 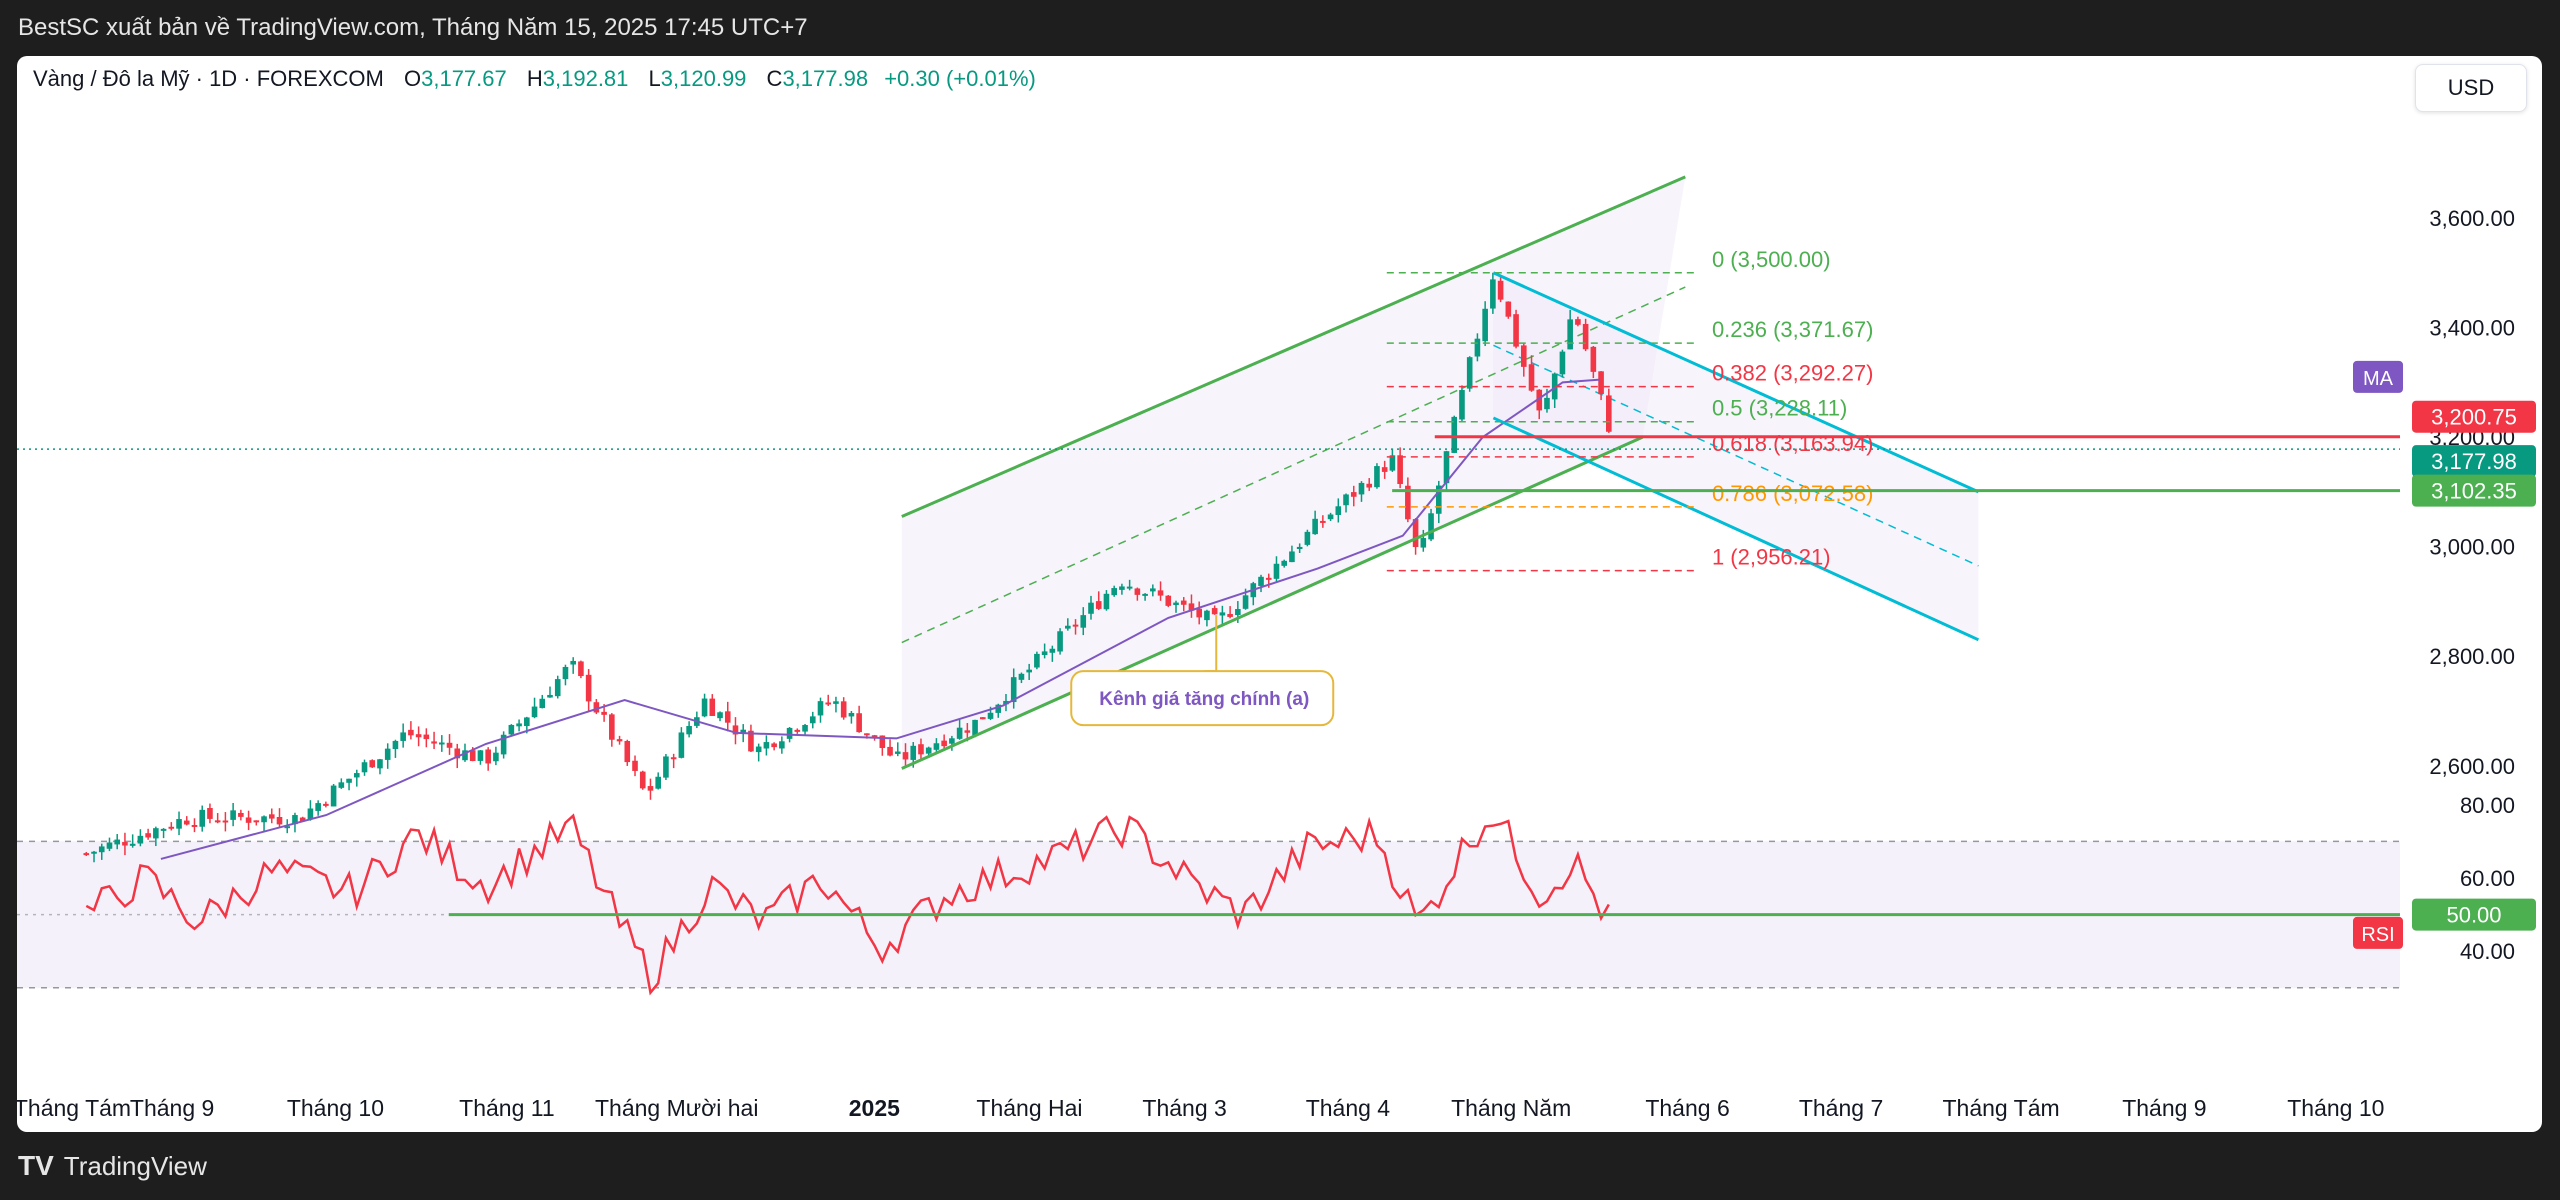 I want to click on last-price-badge-bg, so click(x=2474, y=461).